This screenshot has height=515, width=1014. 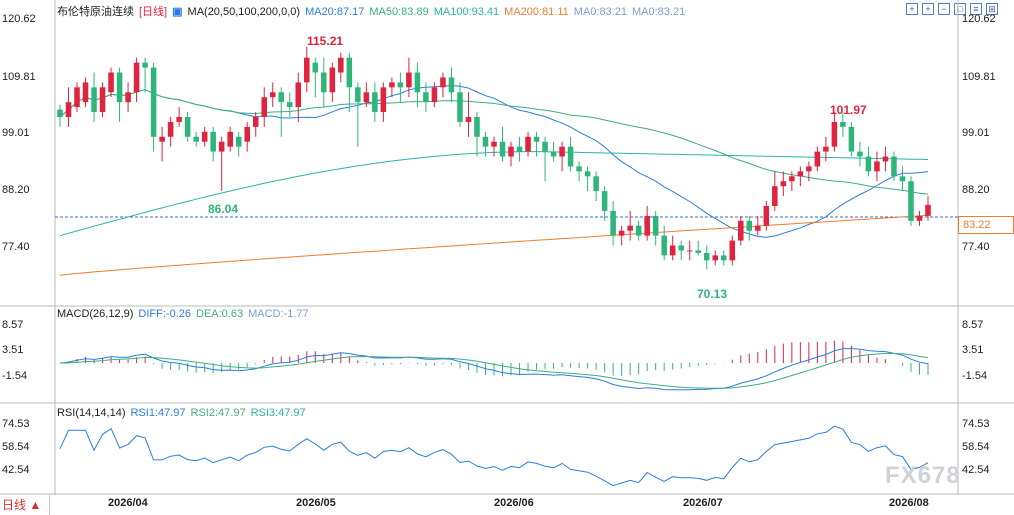 What do you see at coordinates (973, 325) in the screenshot?
I see `macd-y-tick-right: 8.57` at bounding box center [973, 325].